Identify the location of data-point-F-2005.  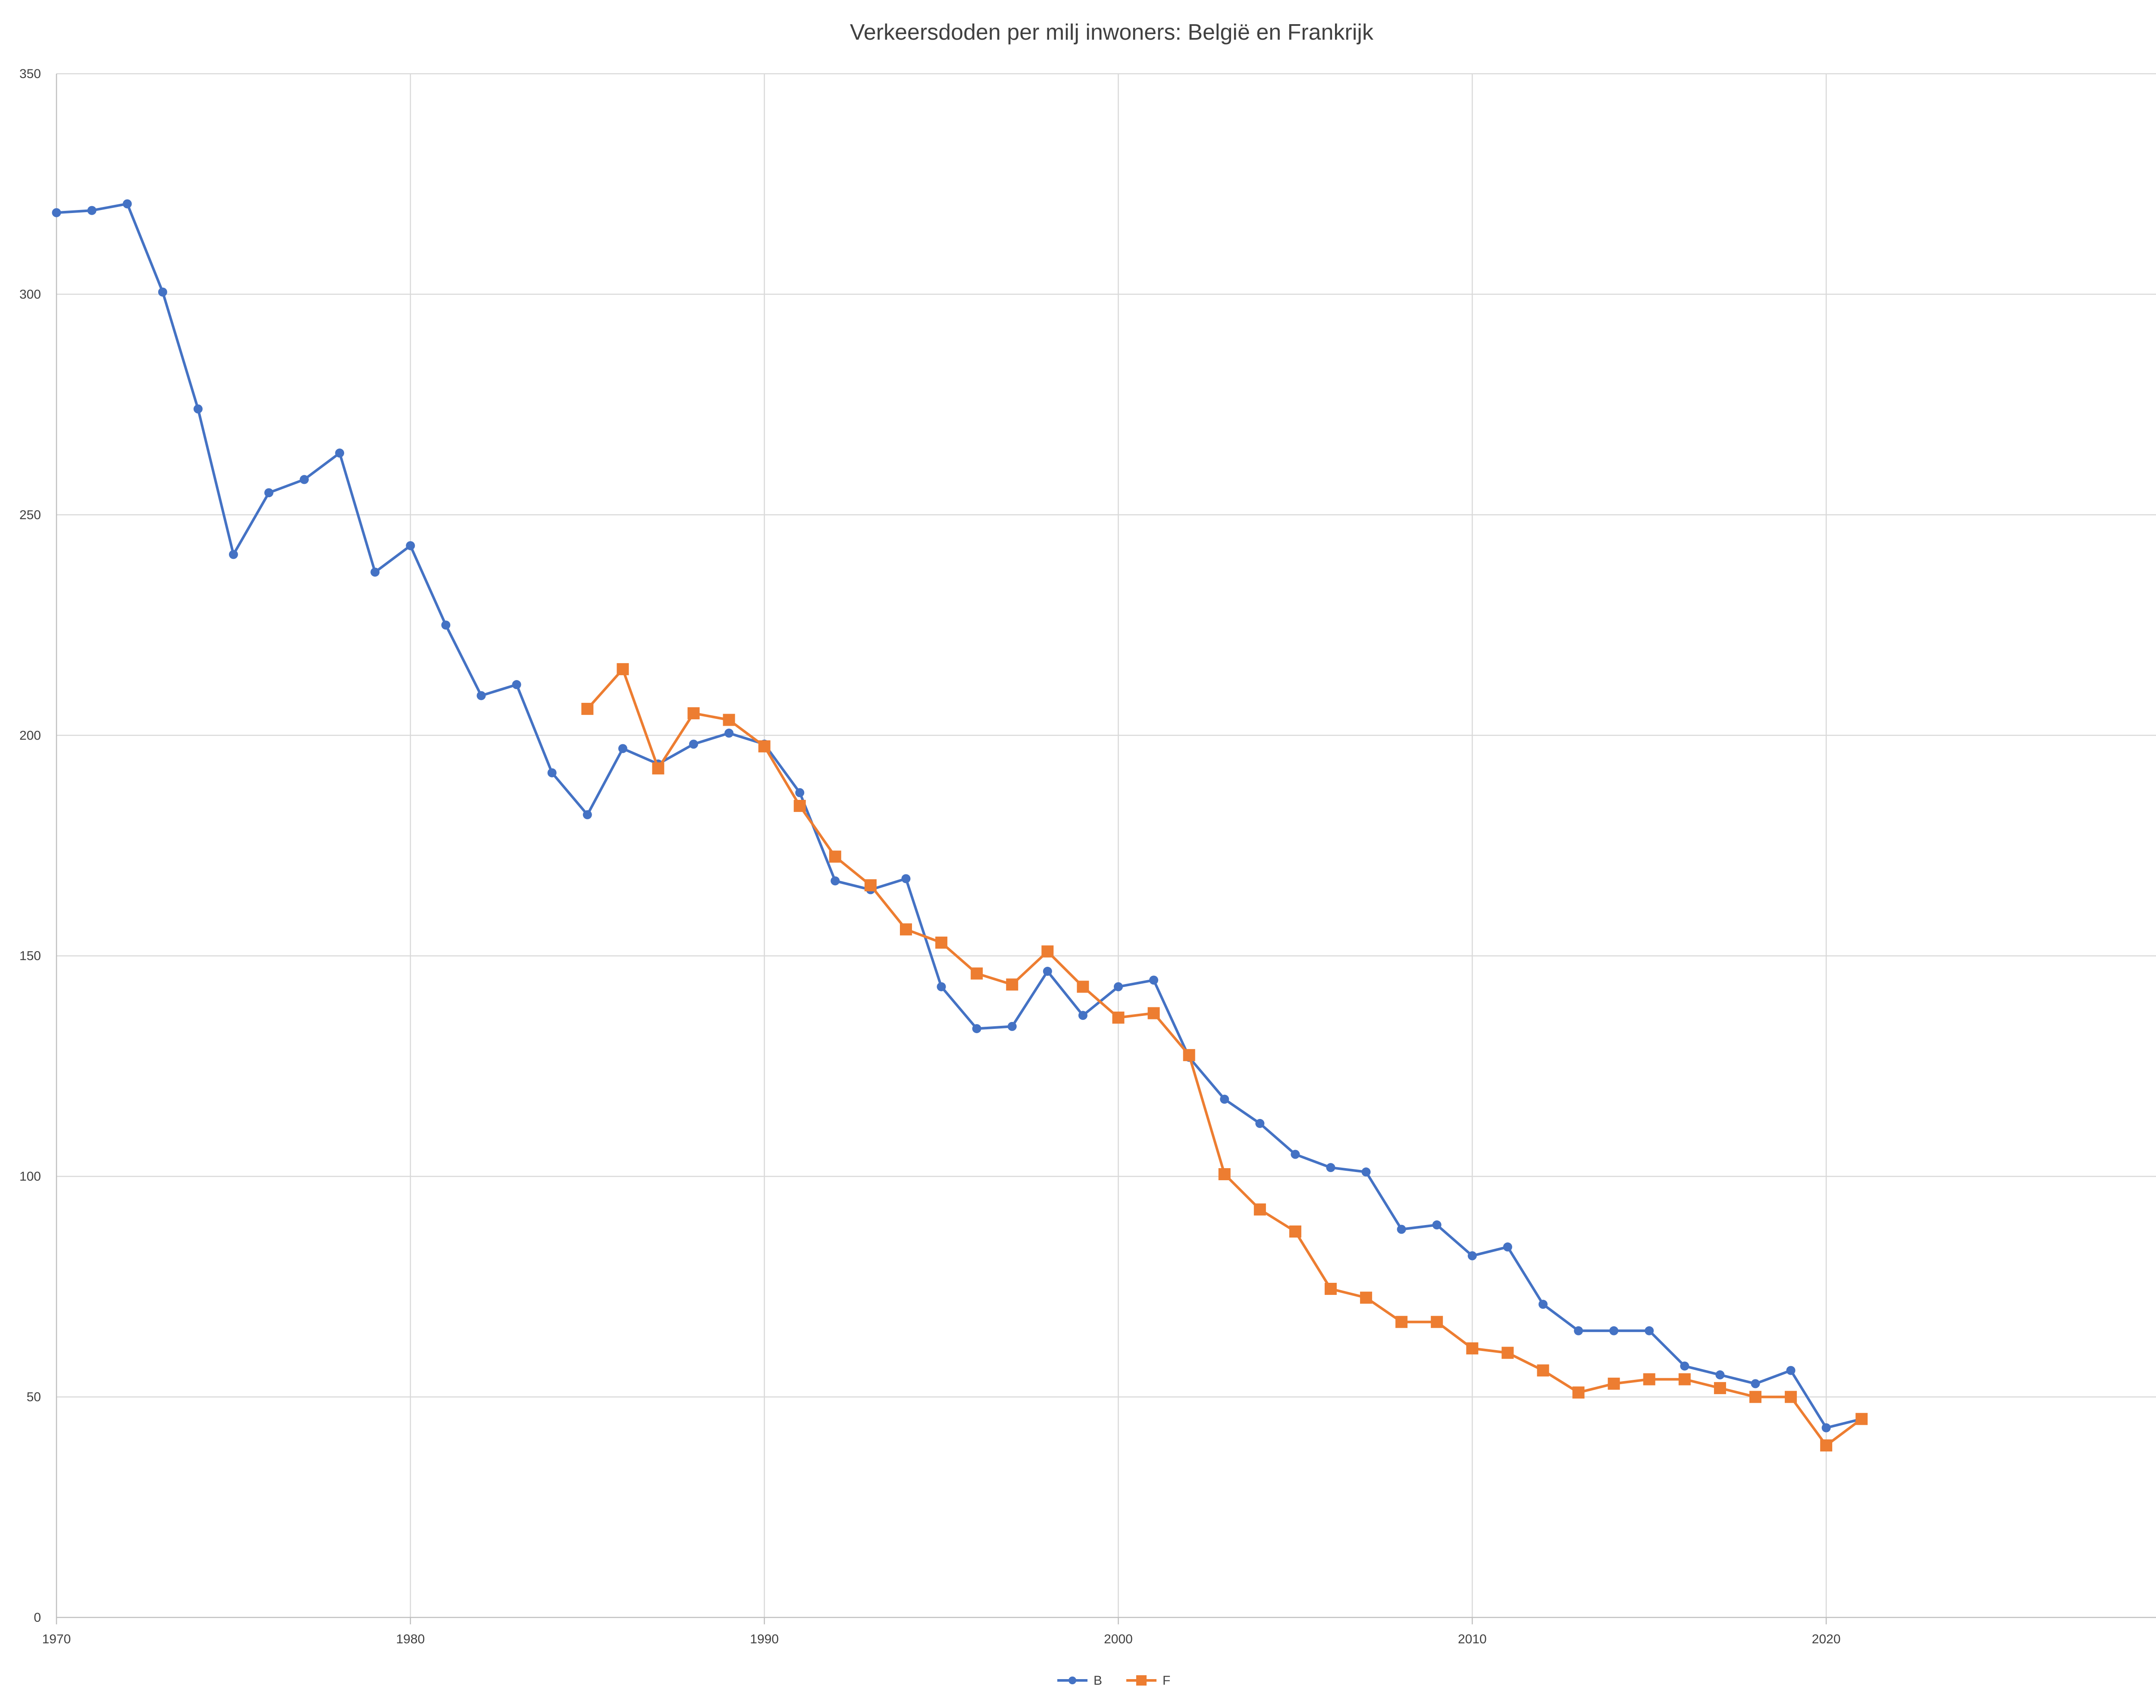
(1295, 1231).